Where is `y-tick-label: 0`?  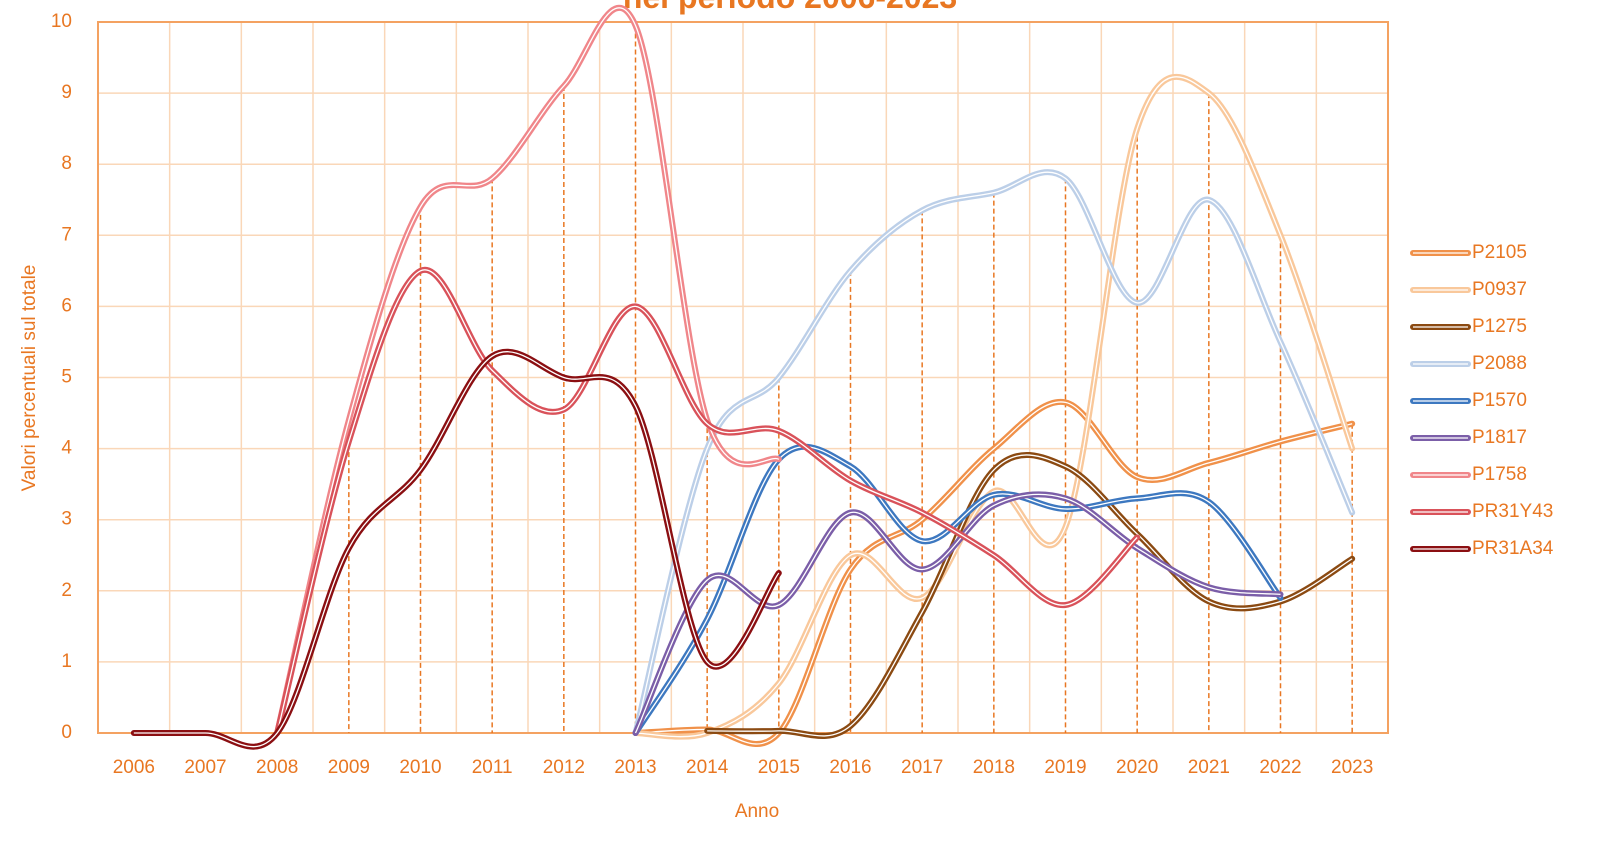 y-tick-label: 0 is located at coordinates (66, 732).